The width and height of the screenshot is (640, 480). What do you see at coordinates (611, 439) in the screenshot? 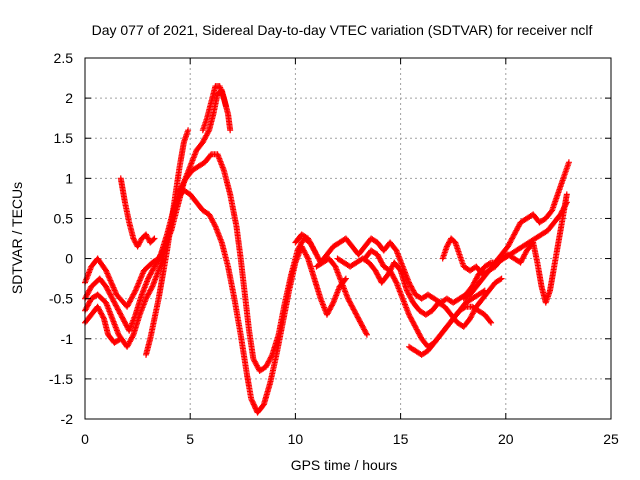
I see `x-tick-label: 25` at bounding box center [611, 439].